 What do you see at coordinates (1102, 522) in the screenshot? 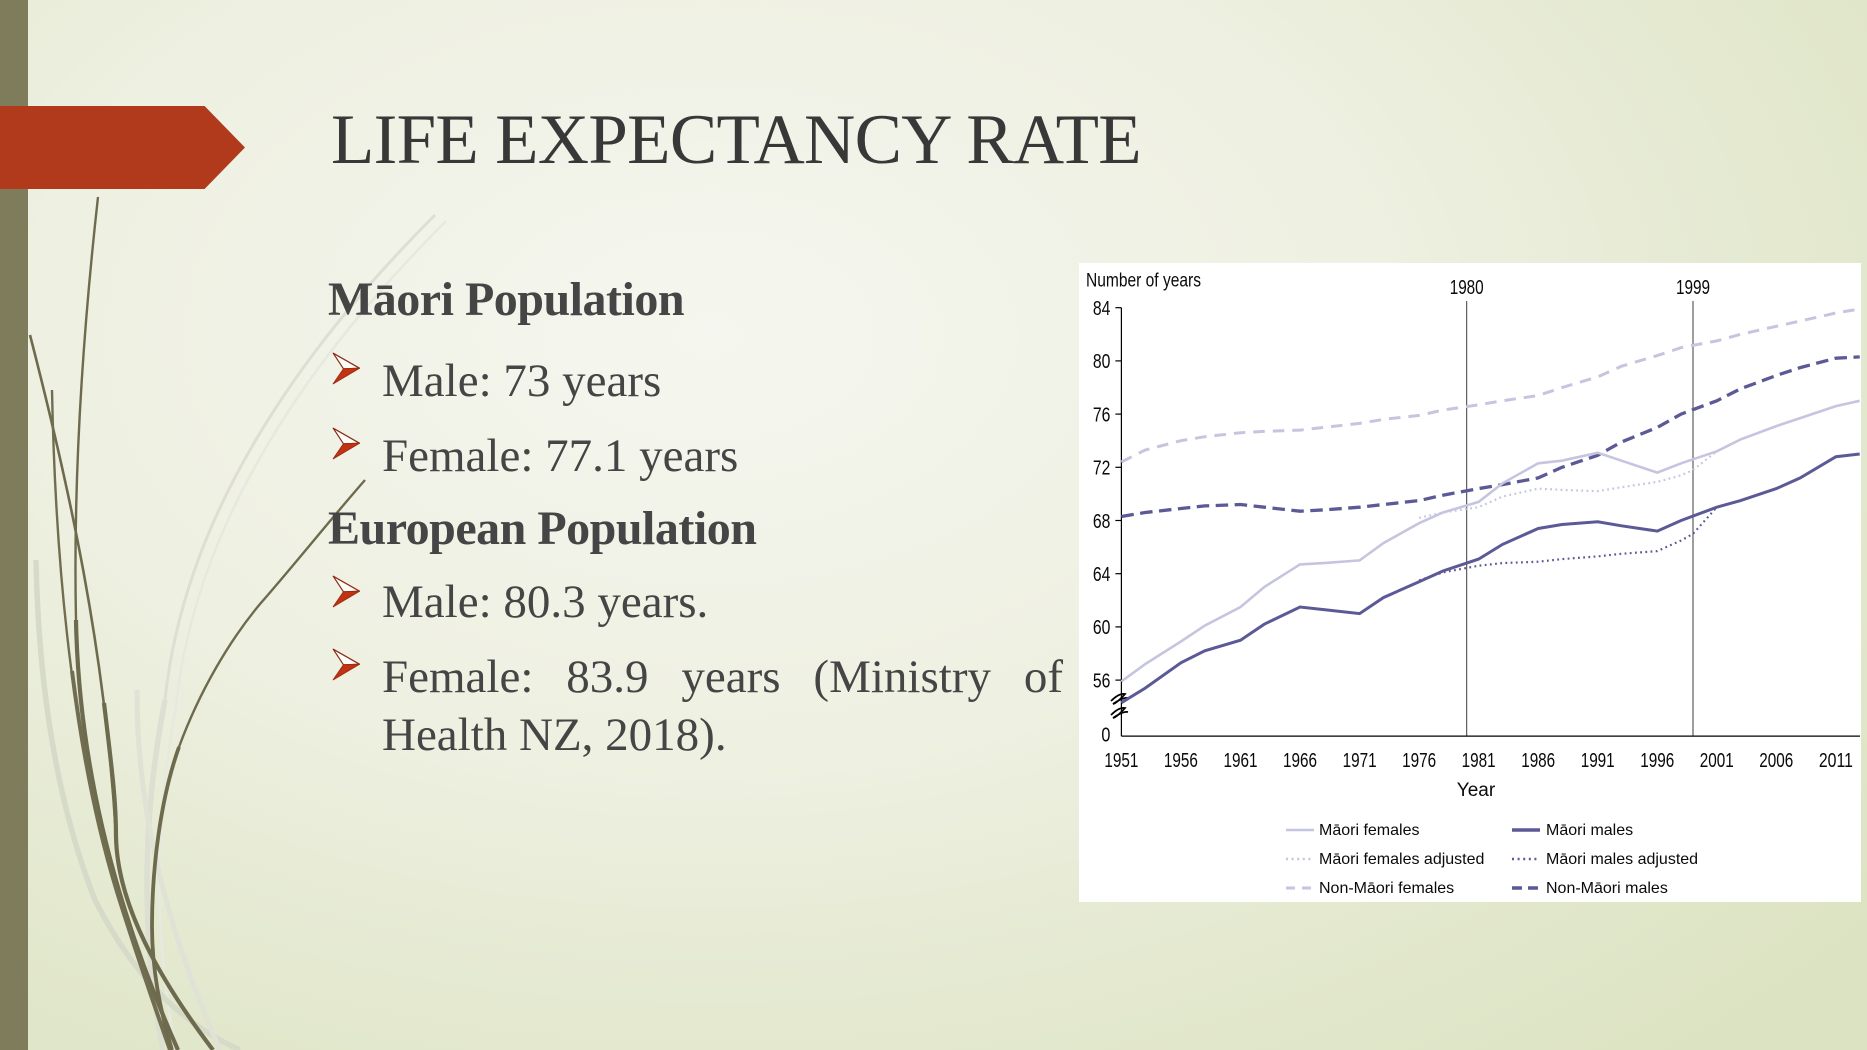
I see `svg-text: 68` at bounding box center [1102, 522].